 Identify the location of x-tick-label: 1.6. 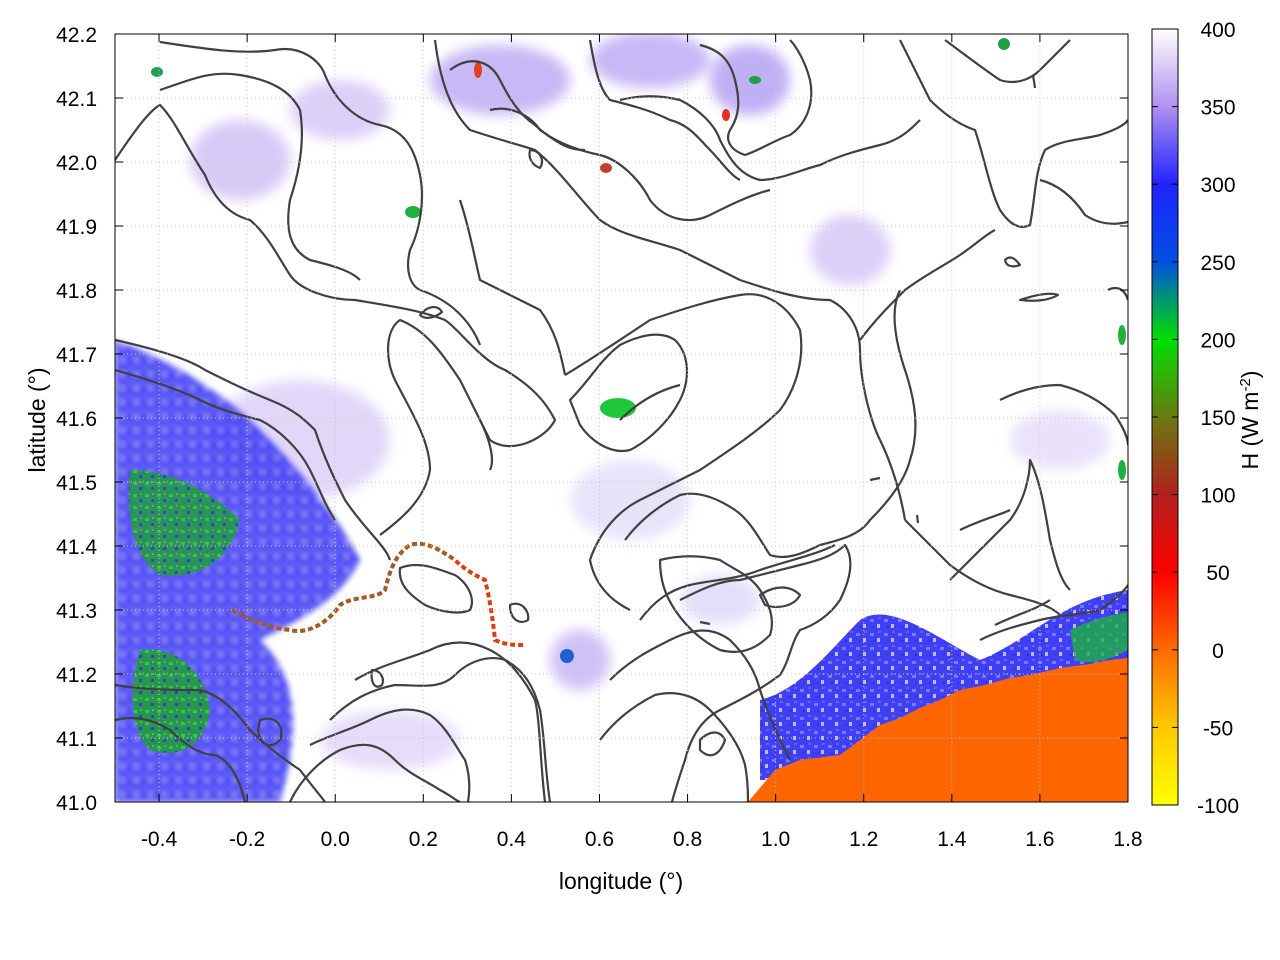
(1039, 839).